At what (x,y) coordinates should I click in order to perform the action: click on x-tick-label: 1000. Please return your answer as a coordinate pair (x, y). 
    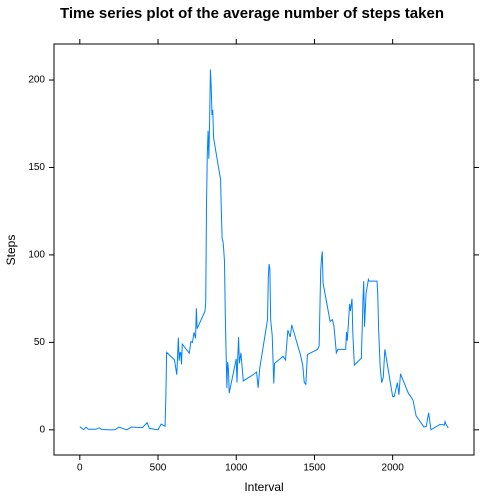
    Looking at the image, I should click on (236, 468).